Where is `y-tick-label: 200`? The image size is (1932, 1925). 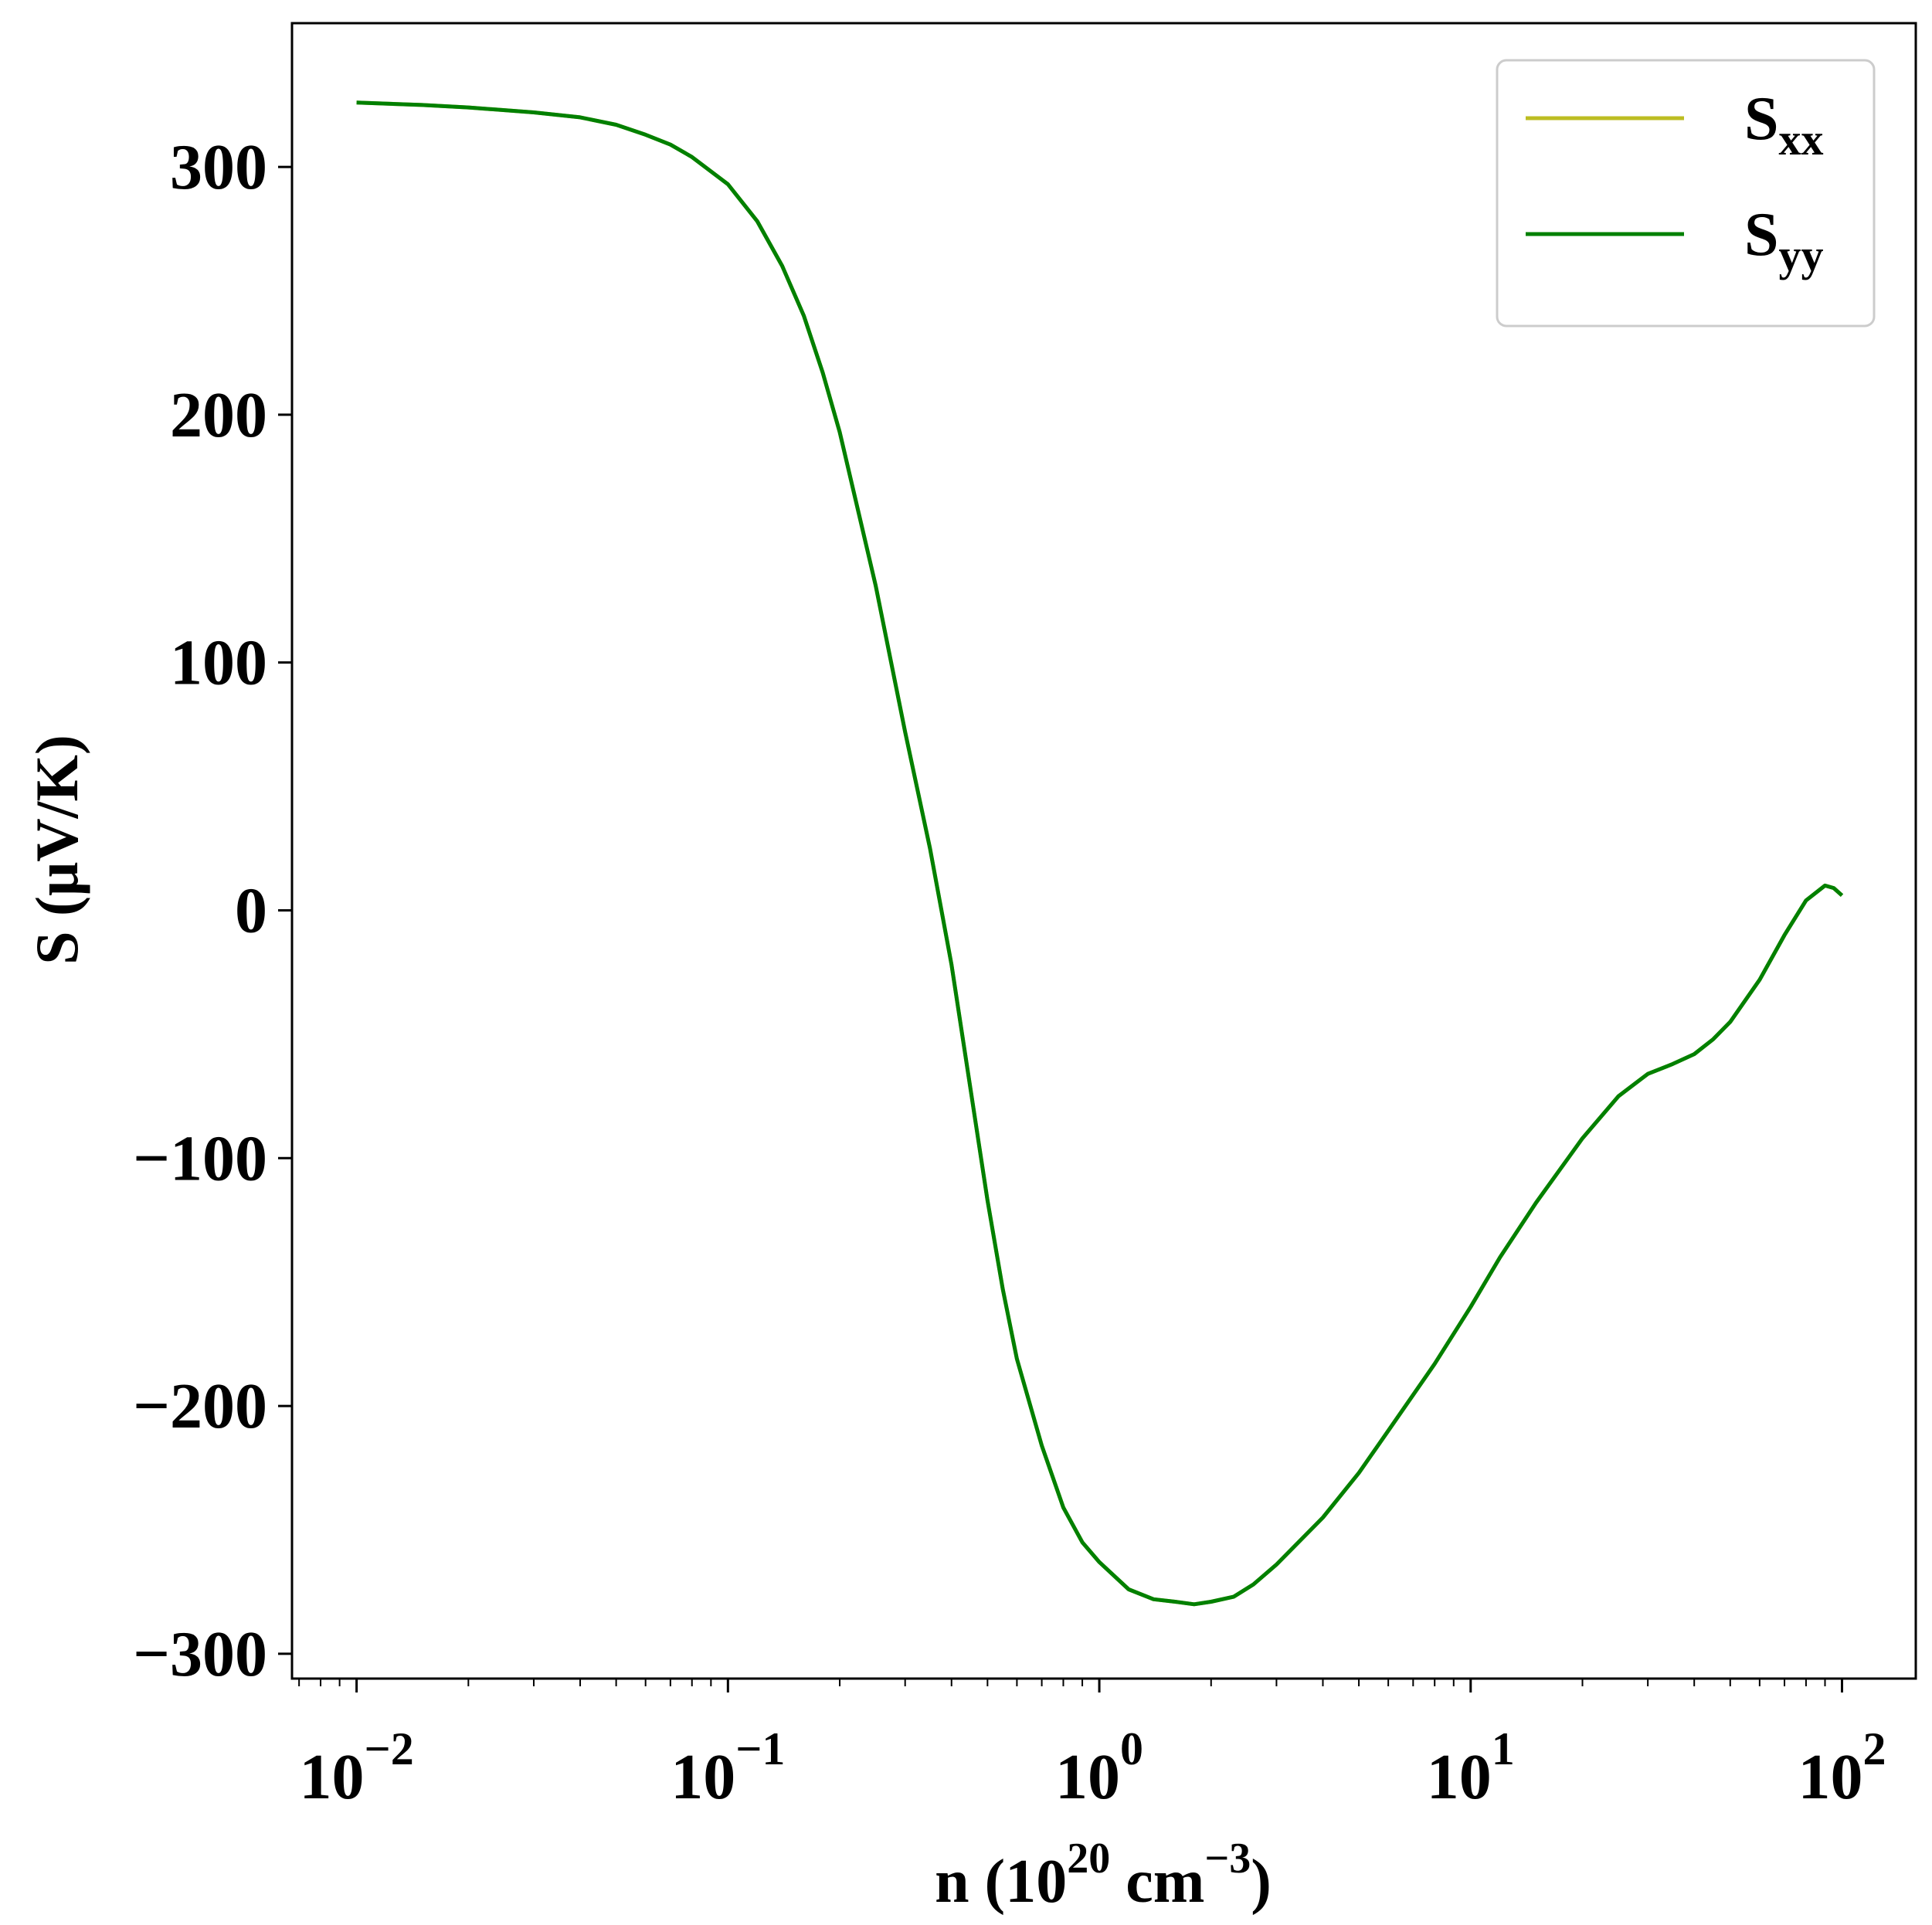 y-tick-label: 200 is located at coordinates (218, 415).